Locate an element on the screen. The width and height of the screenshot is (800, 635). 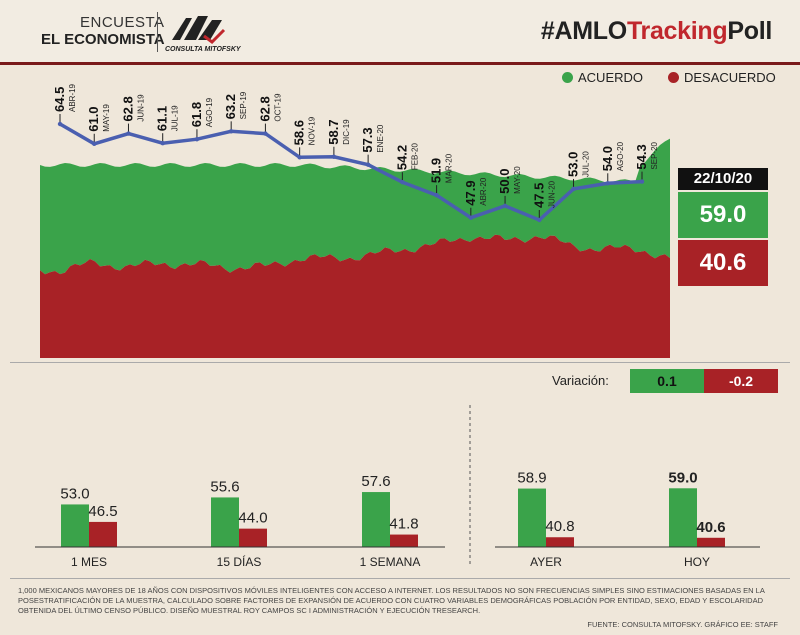
page-title: #AMLOTrackingPoll is located at coordinates (656, 31).